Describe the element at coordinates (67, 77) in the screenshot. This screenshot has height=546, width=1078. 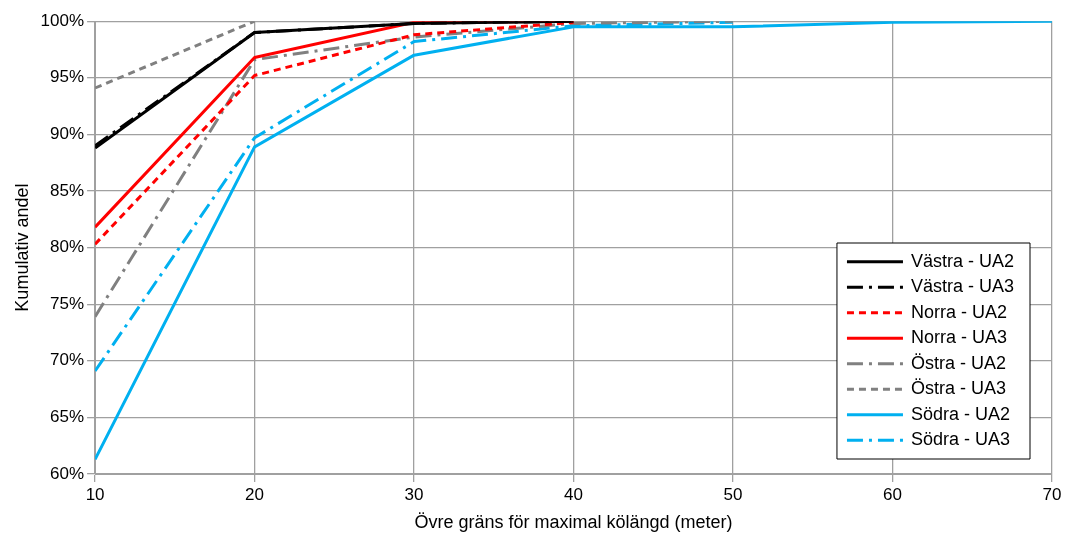
I see `y-tick-label: 95%` at that location.